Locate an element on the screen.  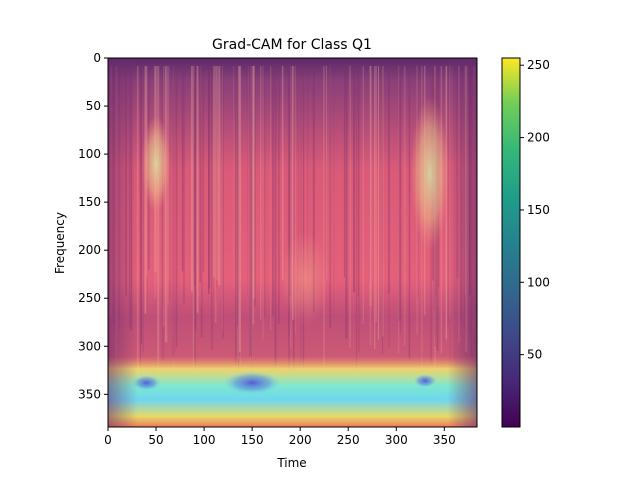
y-tick-label: 300 is located at coordinates (89, 346).